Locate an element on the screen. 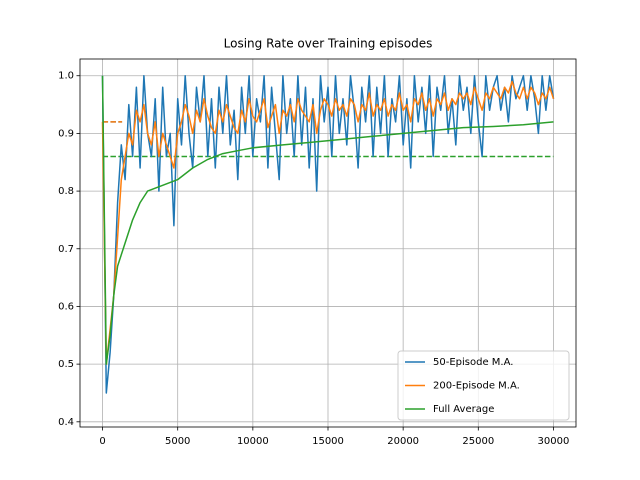  legend-label: Full Average is located at coordinates (463, 409).